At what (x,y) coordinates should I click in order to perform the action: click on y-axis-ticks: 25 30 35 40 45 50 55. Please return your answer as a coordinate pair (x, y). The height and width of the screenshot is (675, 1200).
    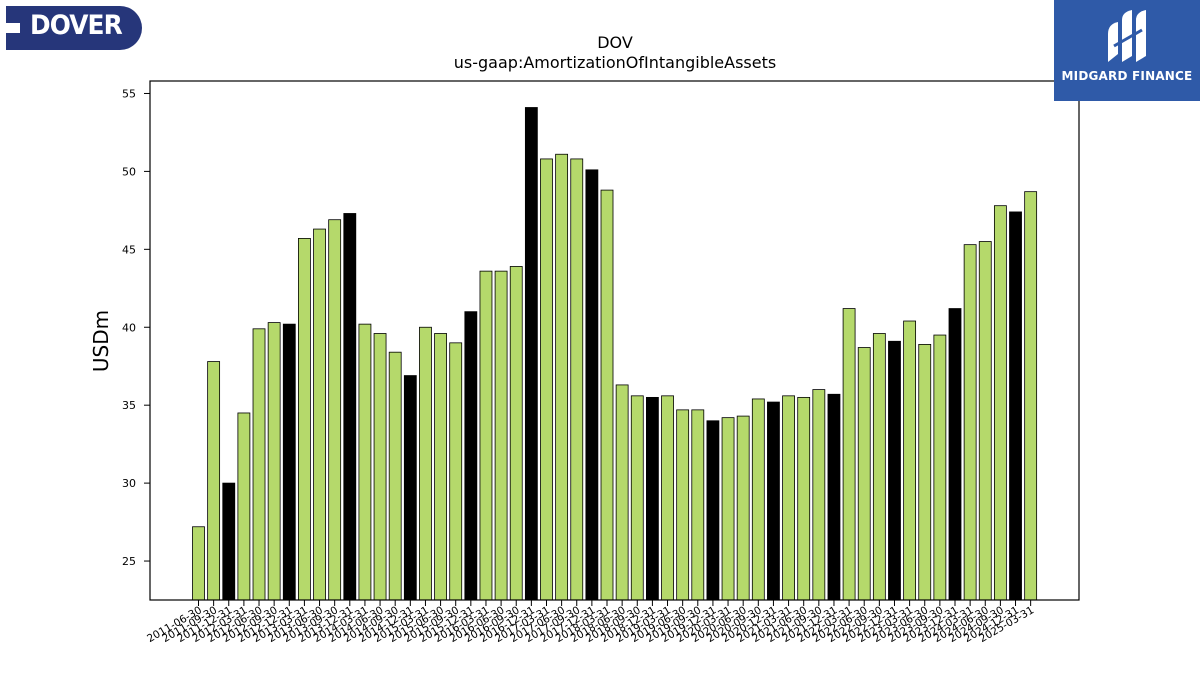
    Looking at the image, I should click on (136, 327).